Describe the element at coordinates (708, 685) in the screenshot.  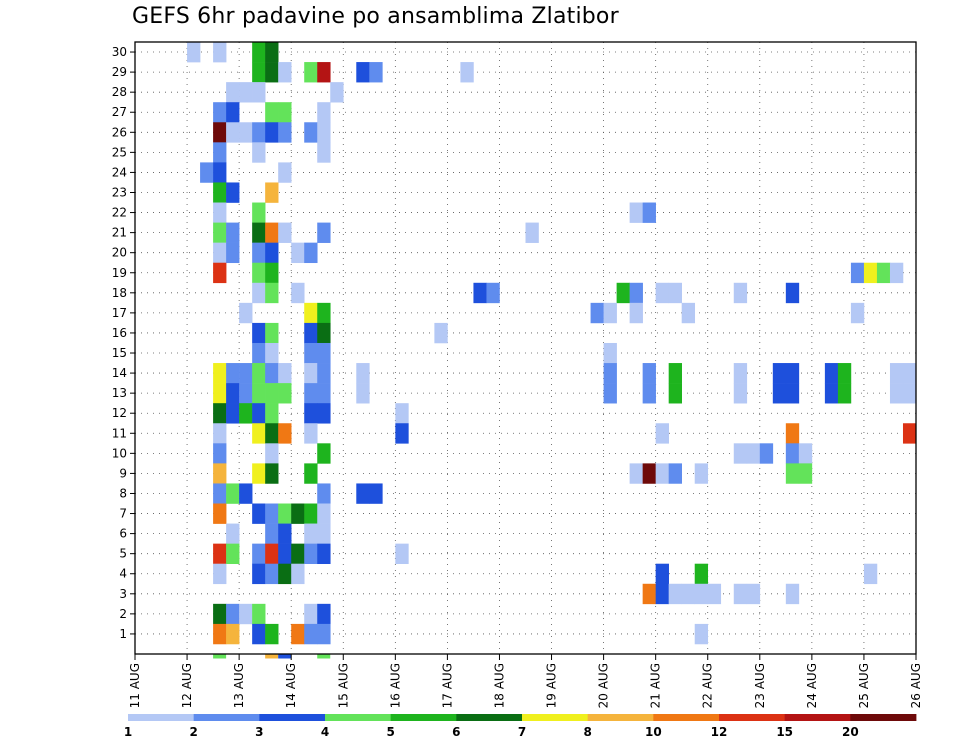
I see `x-tick-label: 22 AUG` at that location.